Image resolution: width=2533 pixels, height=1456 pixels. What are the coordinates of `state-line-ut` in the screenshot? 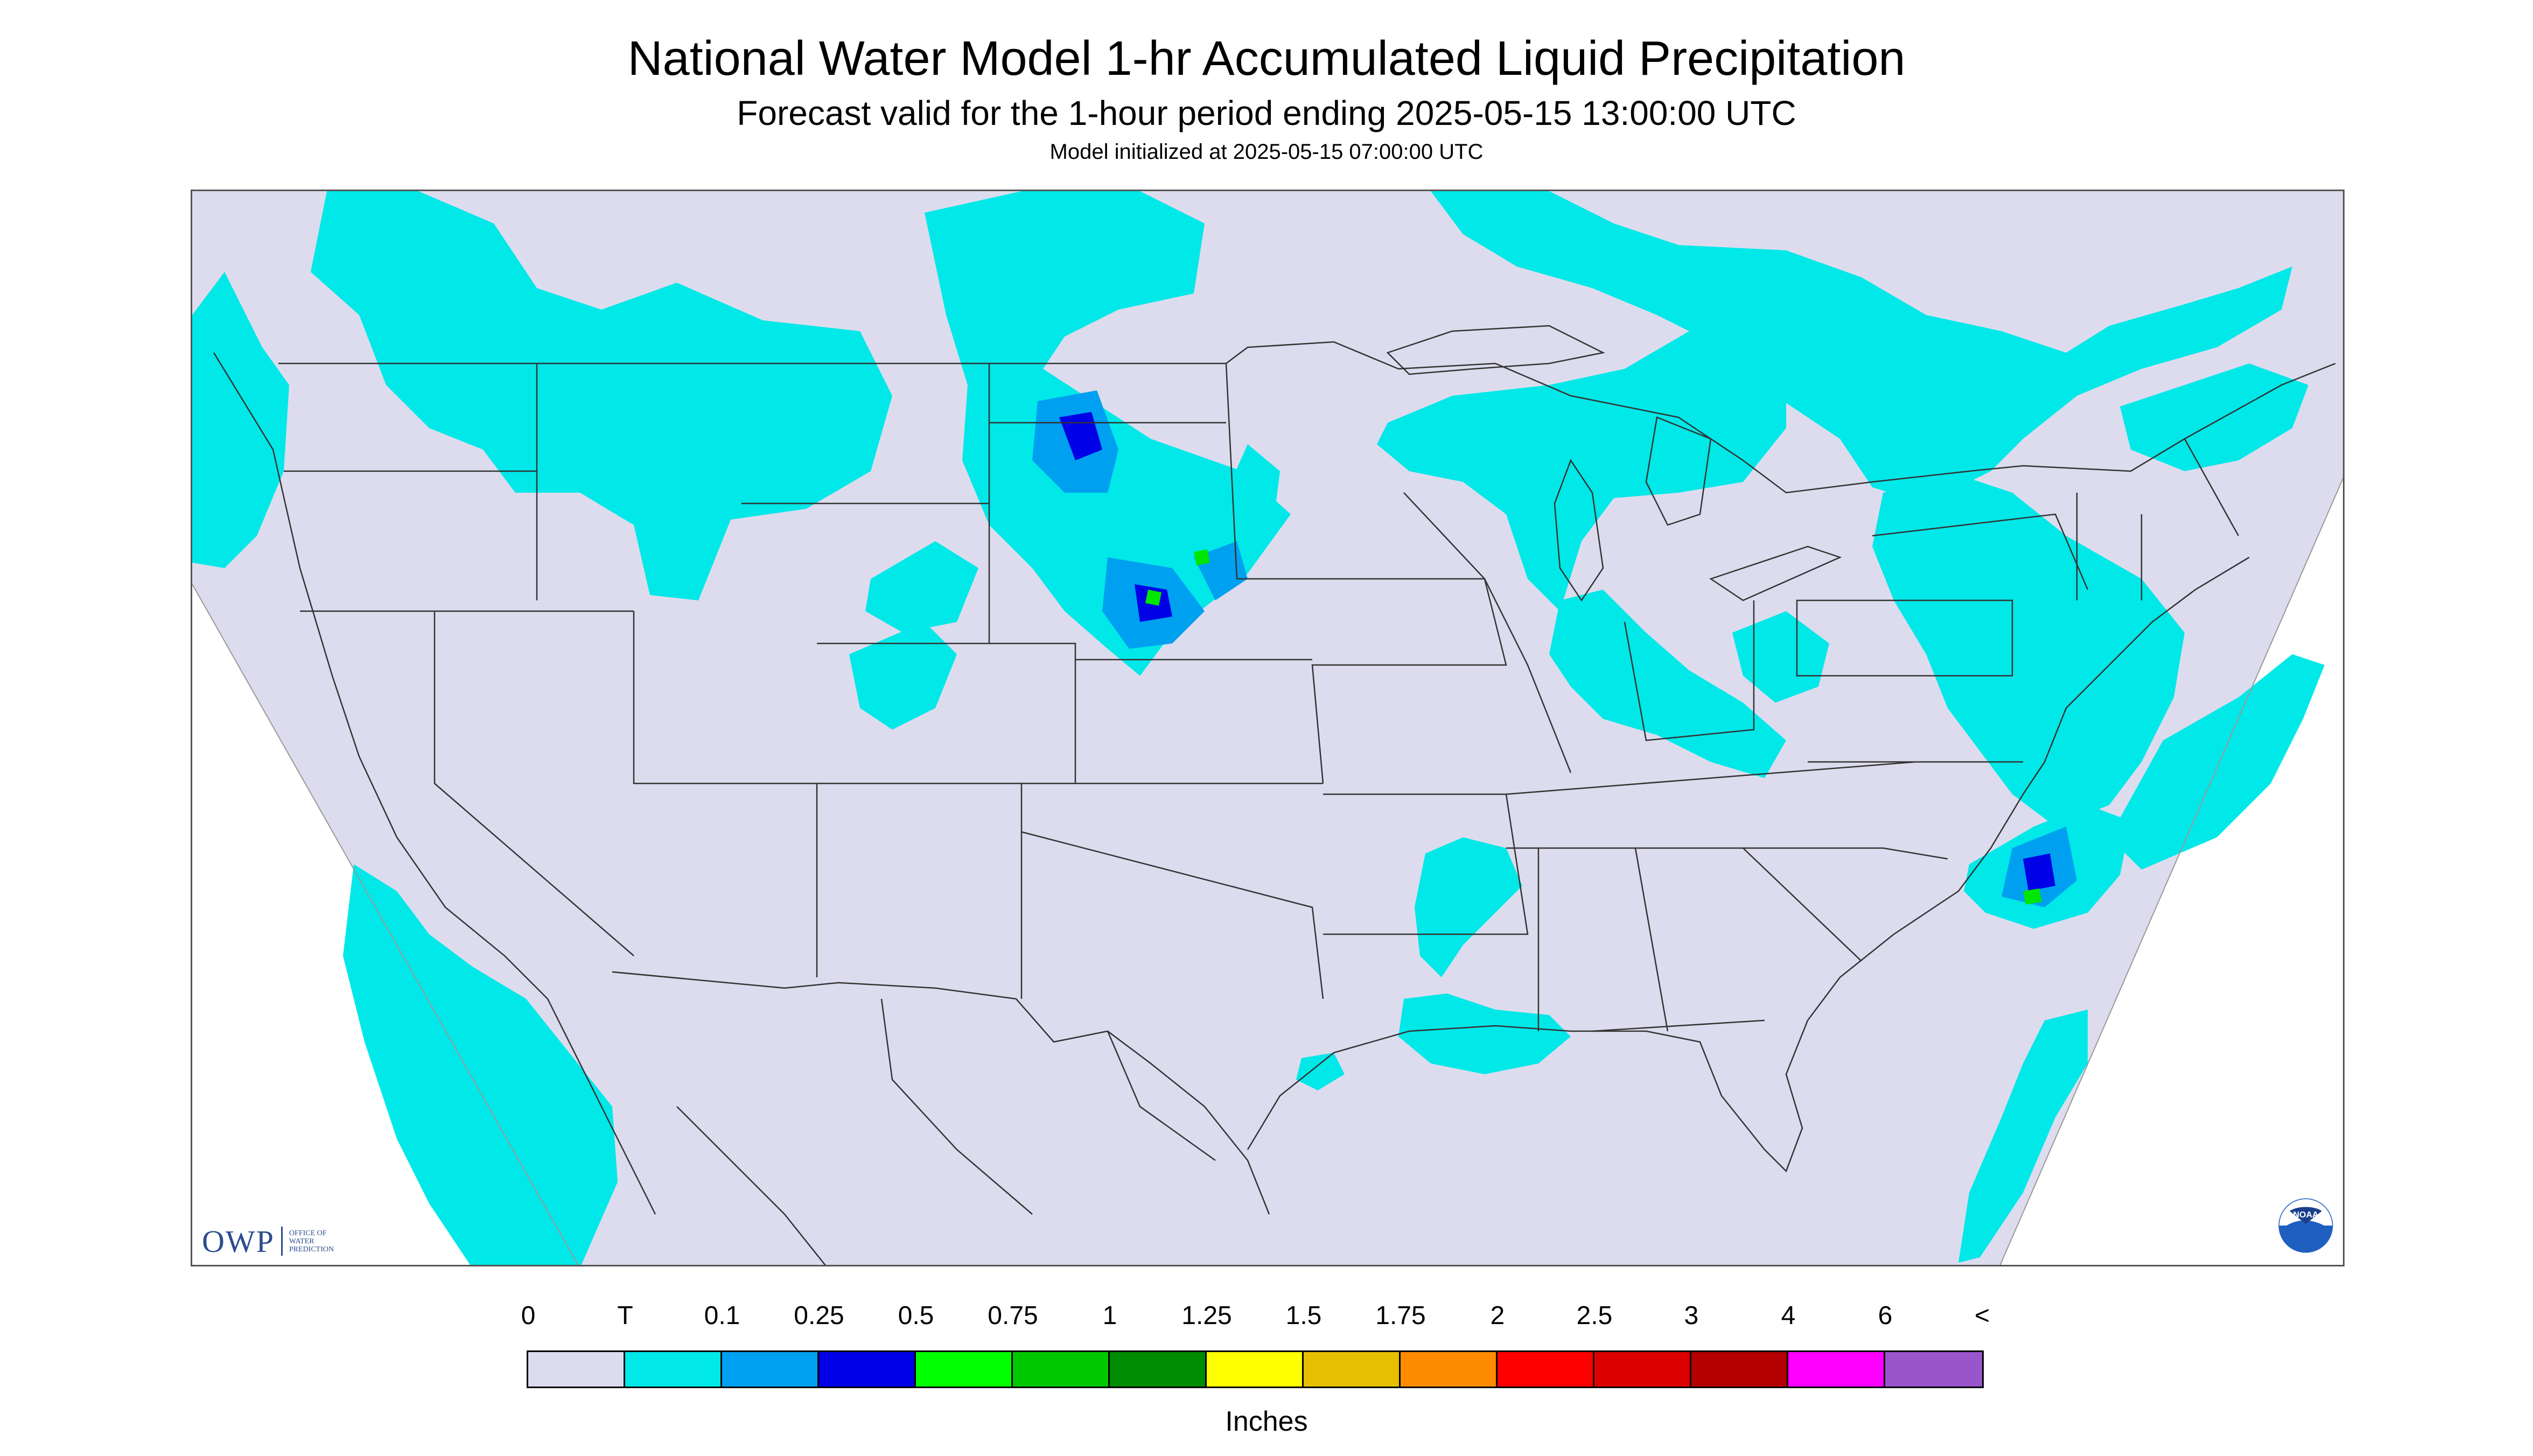 It's located at (725, 698).